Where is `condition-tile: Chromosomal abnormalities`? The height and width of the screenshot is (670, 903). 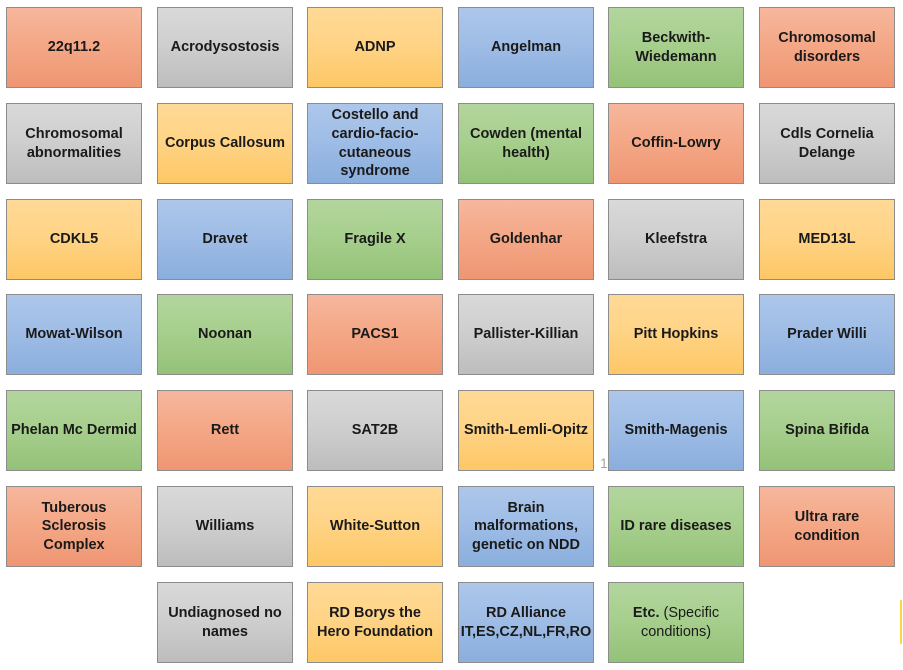 condition-tile: Chromosomal abnormalities is located at coordinates (74, 143).